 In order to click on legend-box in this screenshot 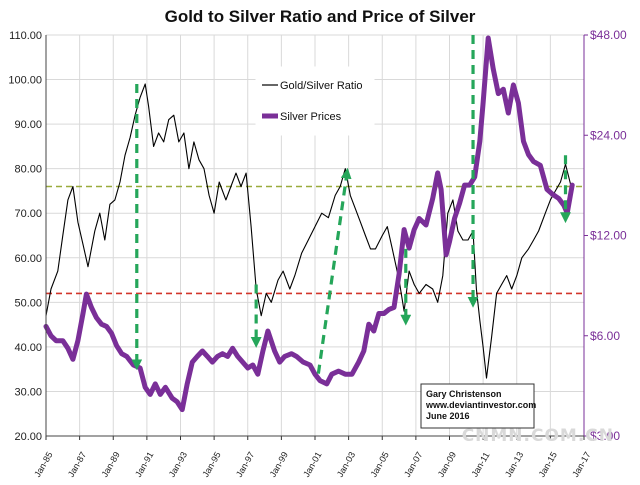, I will do `click(315, 101)`.